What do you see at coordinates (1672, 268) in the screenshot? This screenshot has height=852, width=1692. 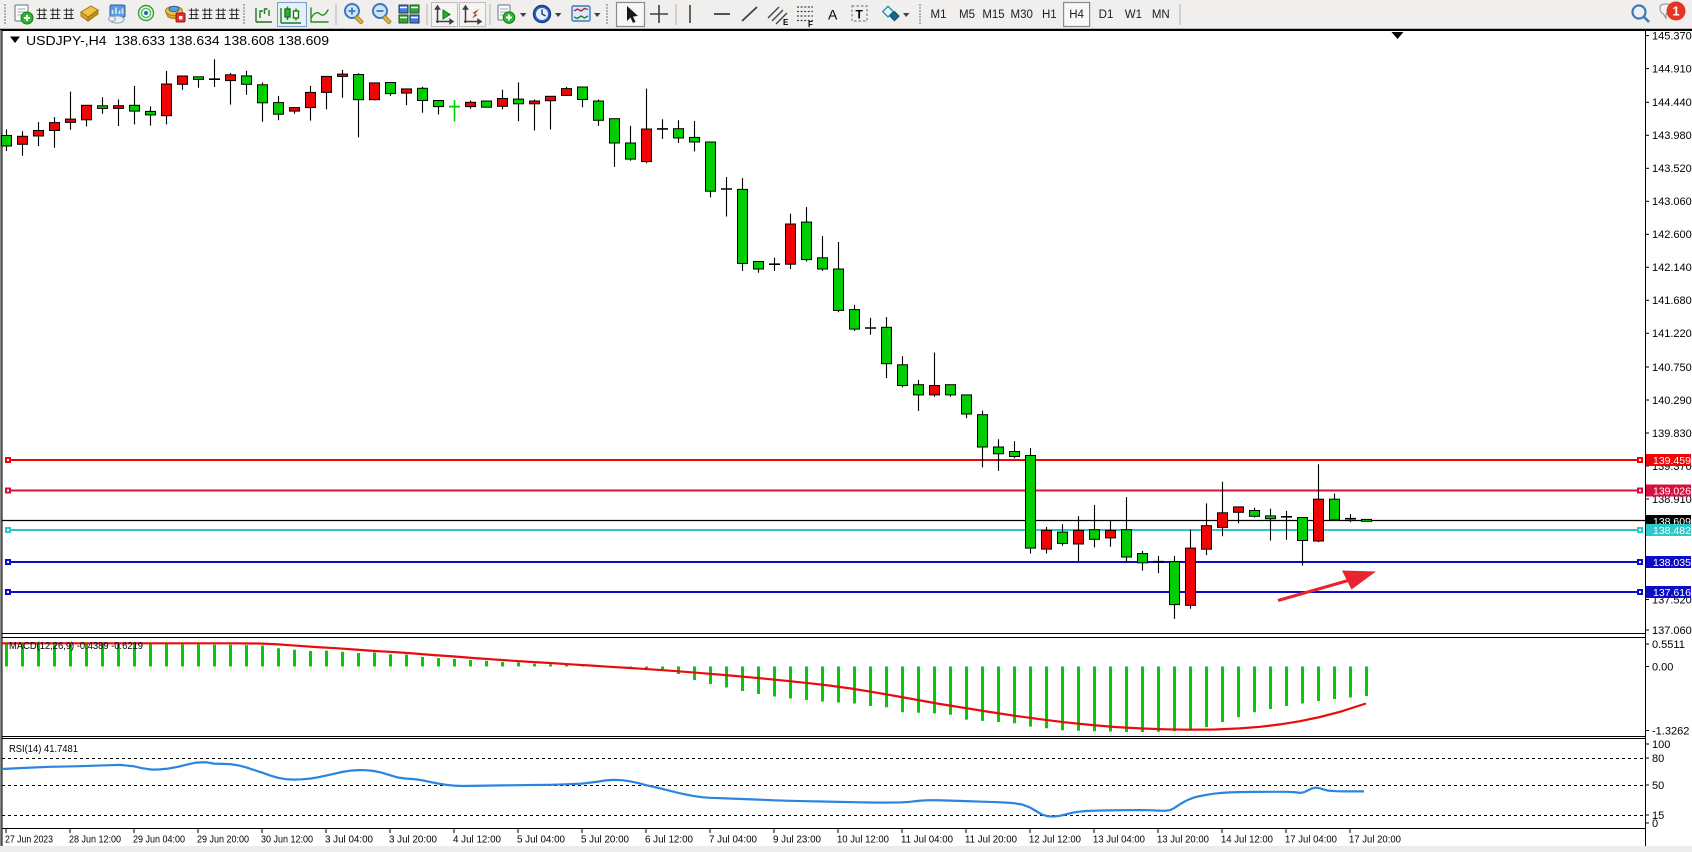 I see `svg-text: 142.140` at bounding box center [1672, 268].